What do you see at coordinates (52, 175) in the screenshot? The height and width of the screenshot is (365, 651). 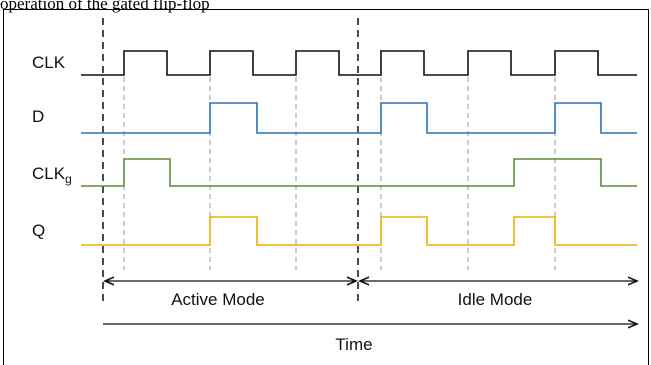 I see `clkg-label: CLKg` at bounding box center [52, 175].